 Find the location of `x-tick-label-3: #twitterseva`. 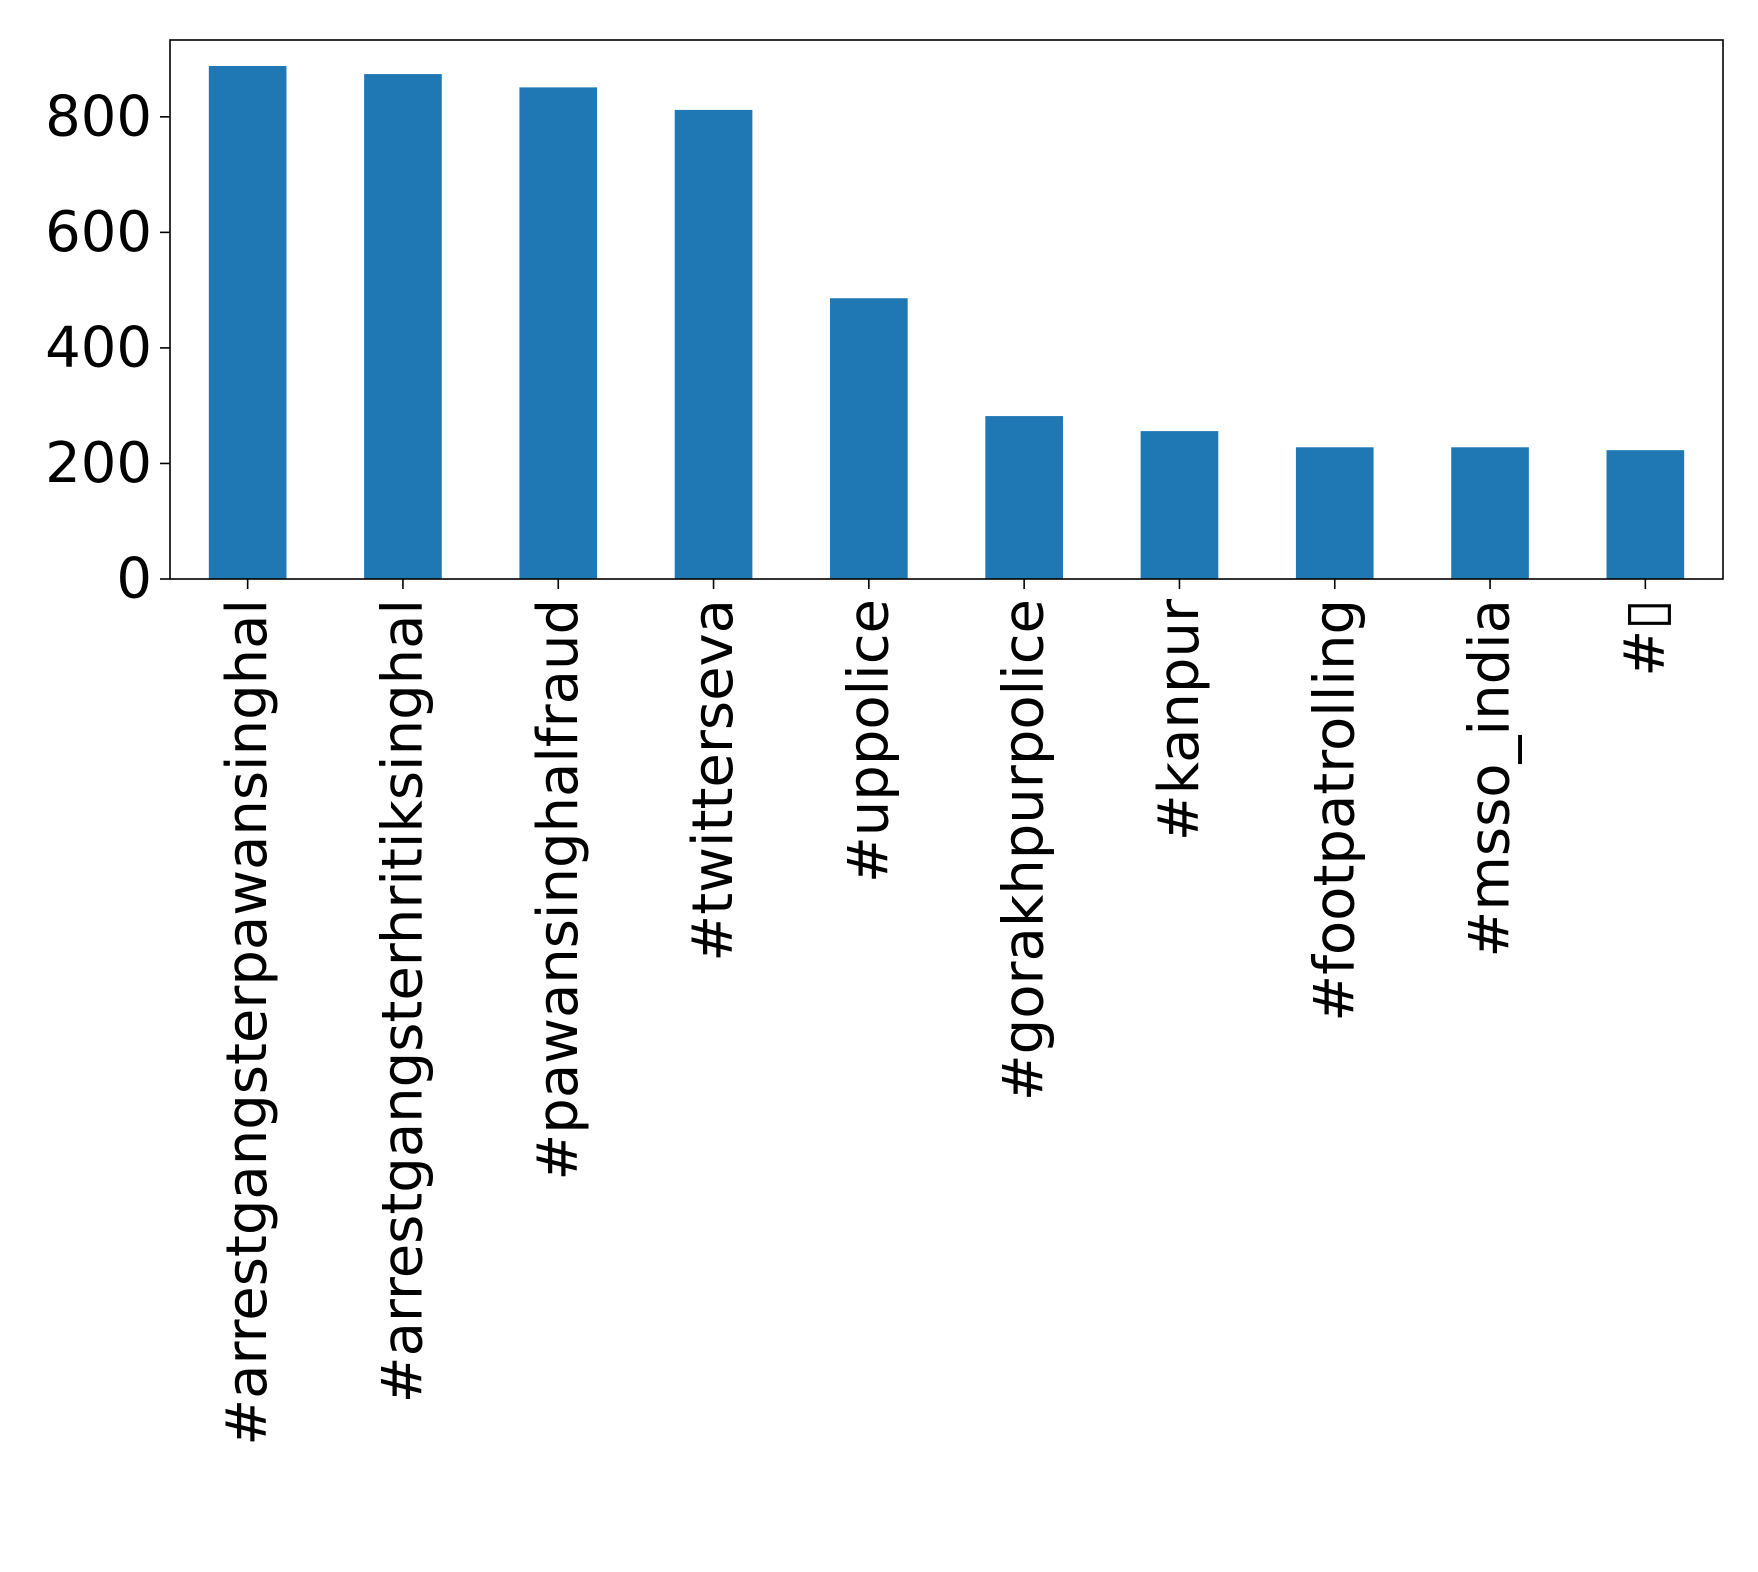

x-tick-label-3: #twitterseva is located at coordinates (713, 780).